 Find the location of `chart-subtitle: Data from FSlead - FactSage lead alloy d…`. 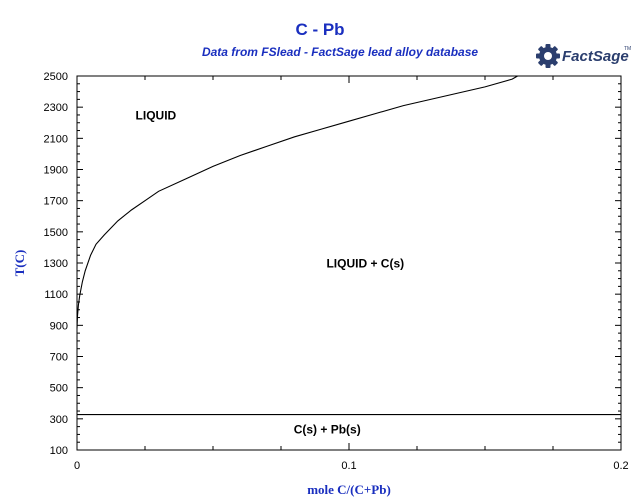

chart-subtitle: Data from FSlead - FactSage lead alloy d… is located at coordinates (340, 52).